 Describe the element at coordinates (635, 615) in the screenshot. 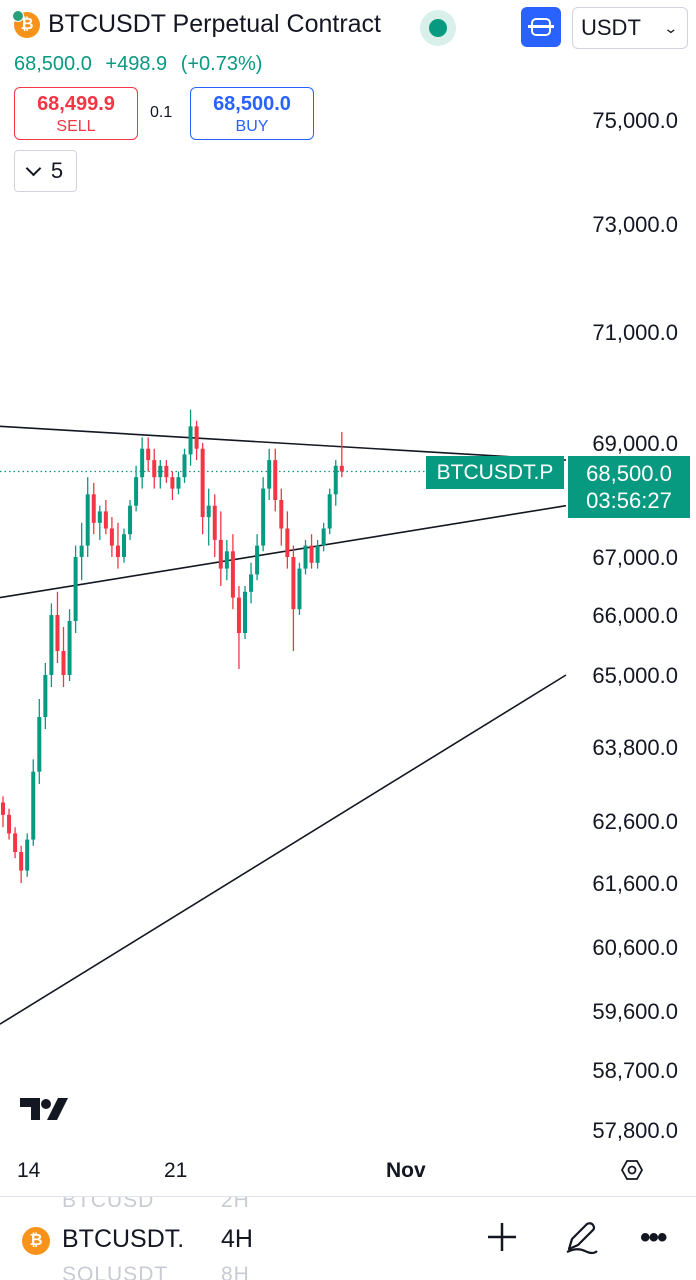

I see `y-tick-label: 66,000.0` at that location.